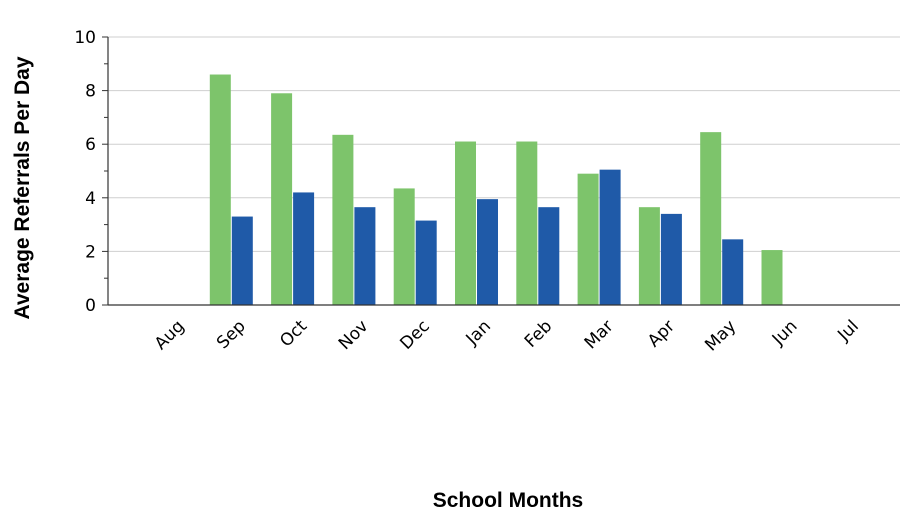 The width and height of the screenshot is (900, 513). Describe the element at coordinates (22, 187) in the screenshot. I see `y-axis-title: Average Referrals Per Day` at that location.